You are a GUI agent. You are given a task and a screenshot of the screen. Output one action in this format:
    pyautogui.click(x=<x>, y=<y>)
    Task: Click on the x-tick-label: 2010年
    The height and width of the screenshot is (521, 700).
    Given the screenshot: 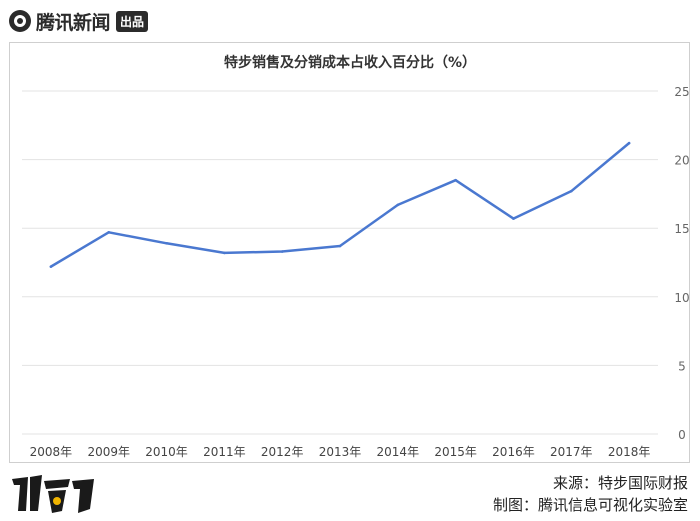 What is the action you would take?
    pyautogui.click(x=166, y=452)
    